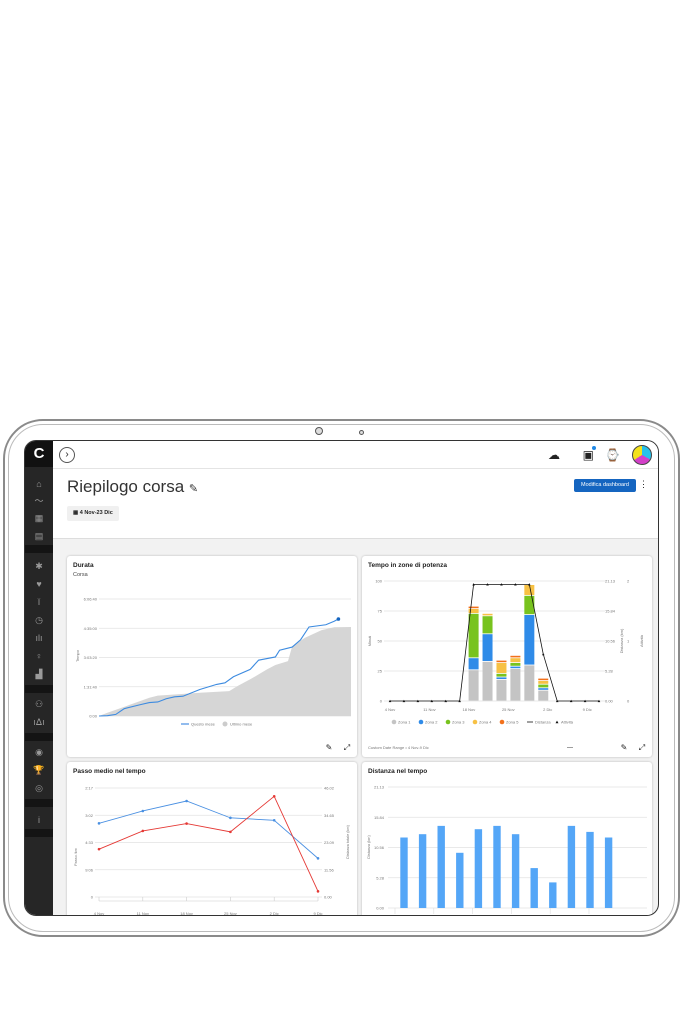 Image resolution: width=683 pixels, height=1024 pixels. I want to click on sidebar: C ⌂ 〜 ▦ ▤ ✱ ♥ ǐ ◷ ılı ♀ ▟ ⚇ ıᐃı ◉ 🏆 ◎ i, so click(39, 678).